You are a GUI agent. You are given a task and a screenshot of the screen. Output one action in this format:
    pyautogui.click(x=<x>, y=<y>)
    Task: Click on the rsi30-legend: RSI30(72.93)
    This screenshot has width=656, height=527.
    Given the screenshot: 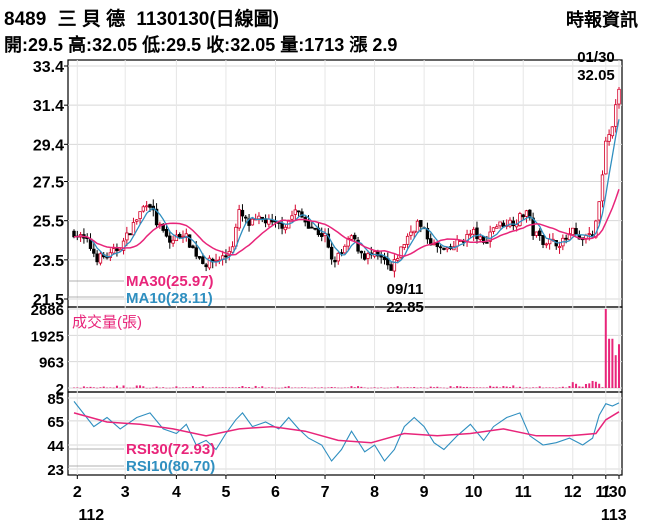 What is the action you would take?
    pyautogui.click(x=170, y=449)
    